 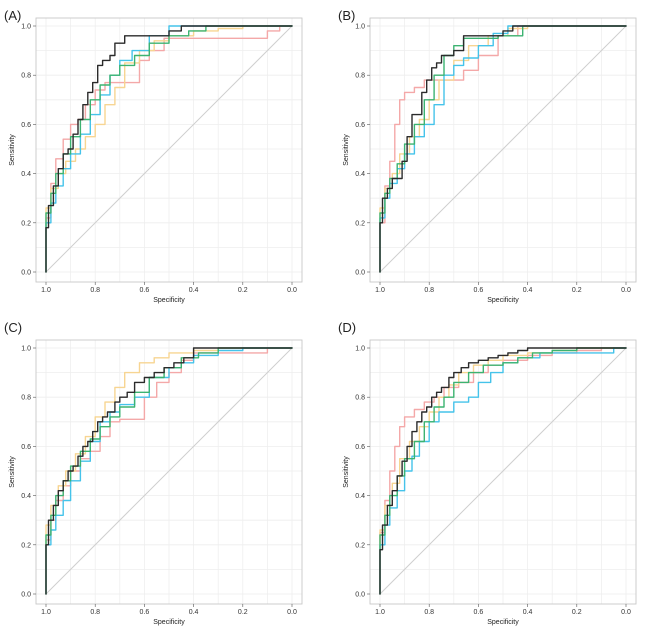 I want to click on panel-label: (A), so click(x=12, y=15).